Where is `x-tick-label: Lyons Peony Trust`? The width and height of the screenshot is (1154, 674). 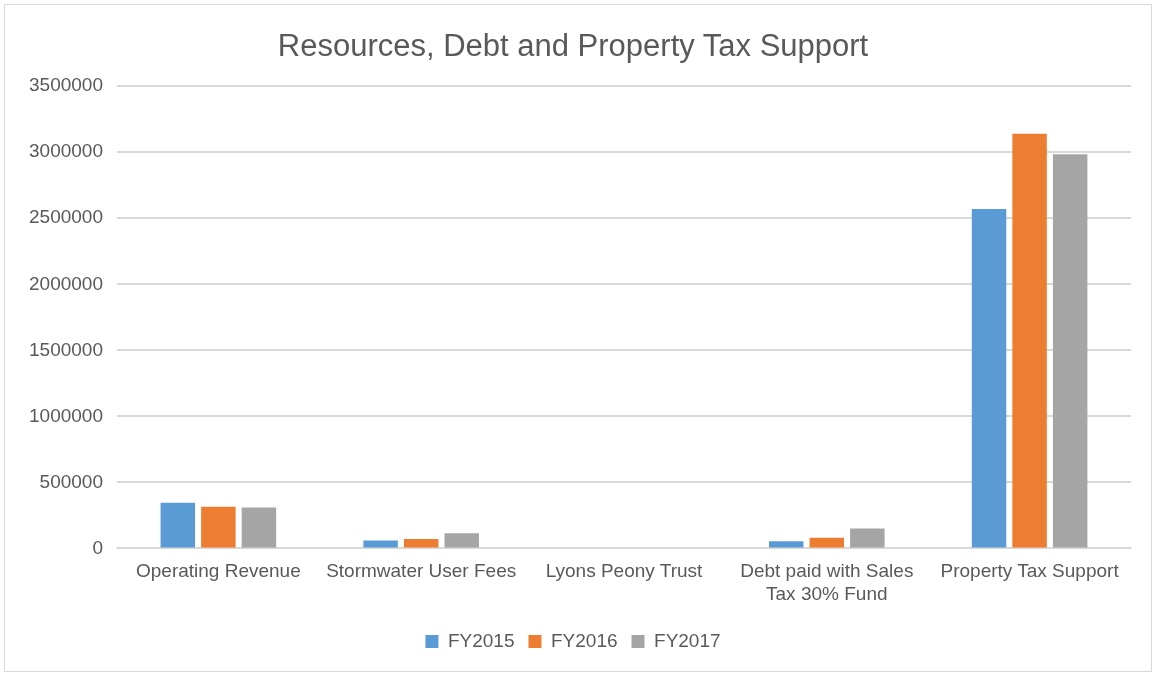
x-tick-label: Lyons Peony Trust is located at coordinates (624, 571).